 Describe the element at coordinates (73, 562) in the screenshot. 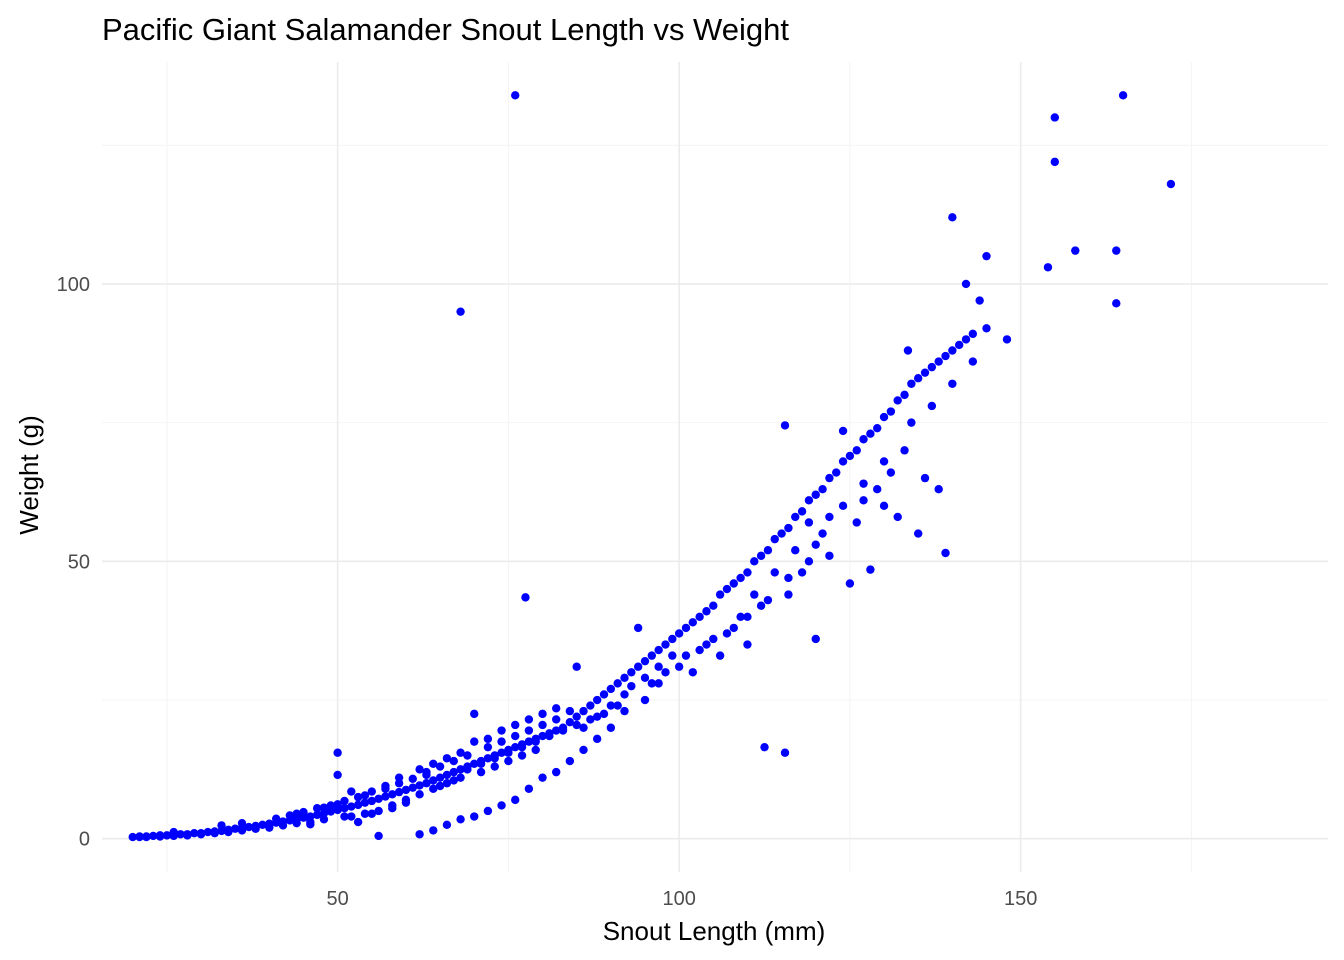

I see `y-tick-labels: 0 50 100` at that location.